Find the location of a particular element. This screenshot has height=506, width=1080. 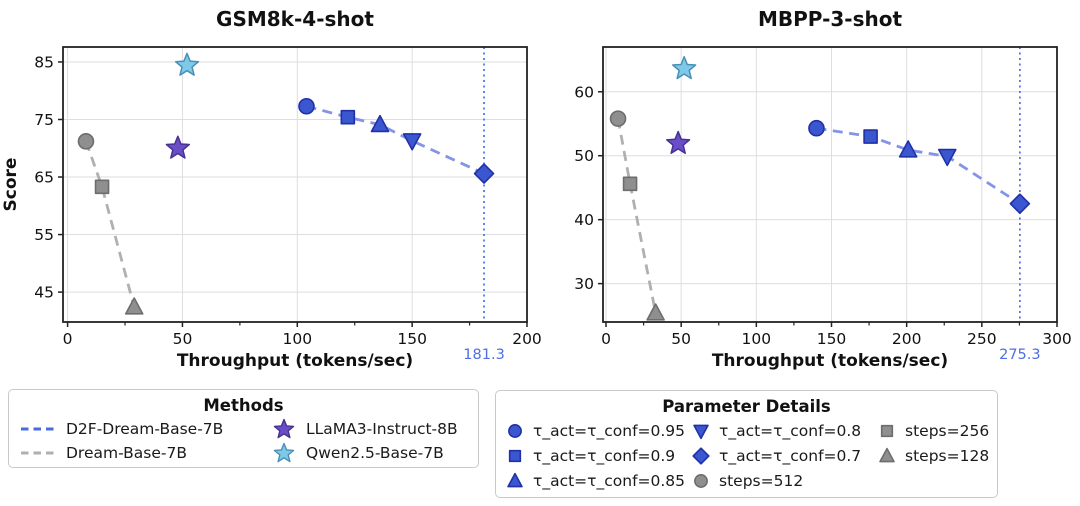

y-tick-label: 40 is located at coordinates (584, 220).